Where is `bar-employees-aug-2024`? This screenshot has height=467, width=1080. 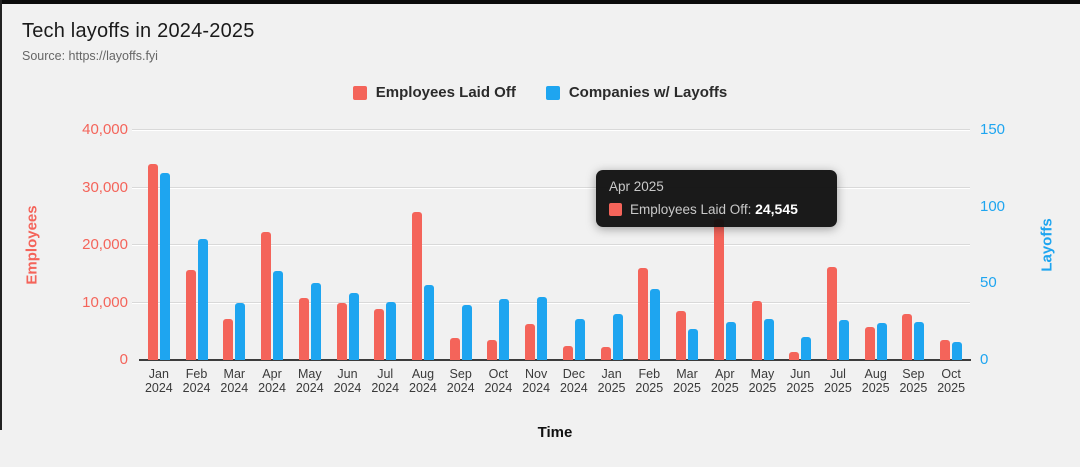
bar-employees-aug-2024 is located at coordinates (416, 285).